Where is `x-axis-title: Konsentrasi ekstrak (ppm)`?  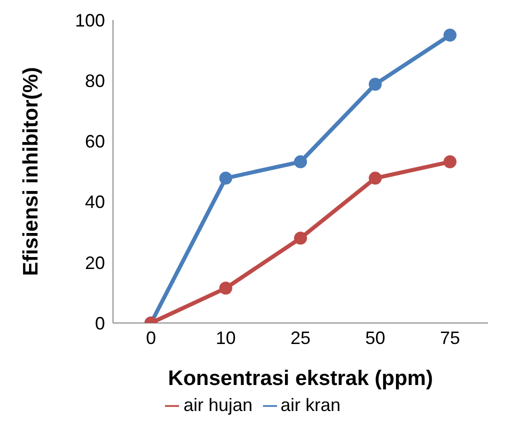
x-axis-title: Konsentrasi ekstrak (ppm) is located at coordinates (300, 378).